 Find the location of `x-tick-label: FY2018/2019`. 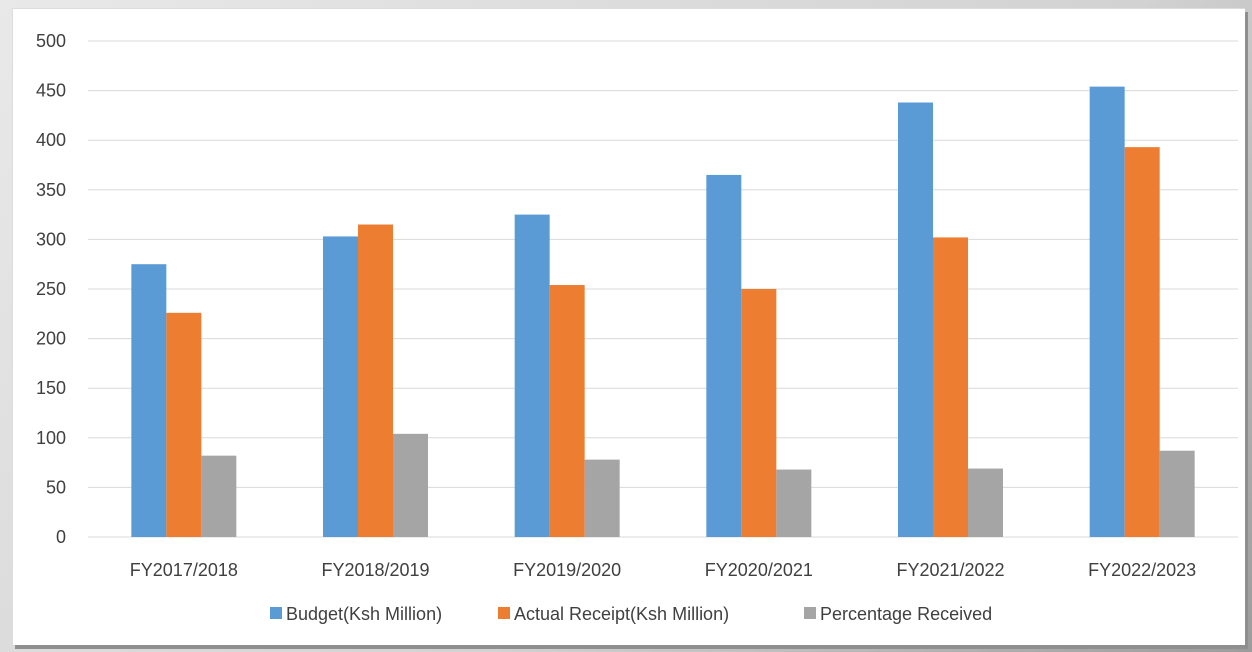

x-tick-label: FY2018/2019 is located at coordinates (375, 570).